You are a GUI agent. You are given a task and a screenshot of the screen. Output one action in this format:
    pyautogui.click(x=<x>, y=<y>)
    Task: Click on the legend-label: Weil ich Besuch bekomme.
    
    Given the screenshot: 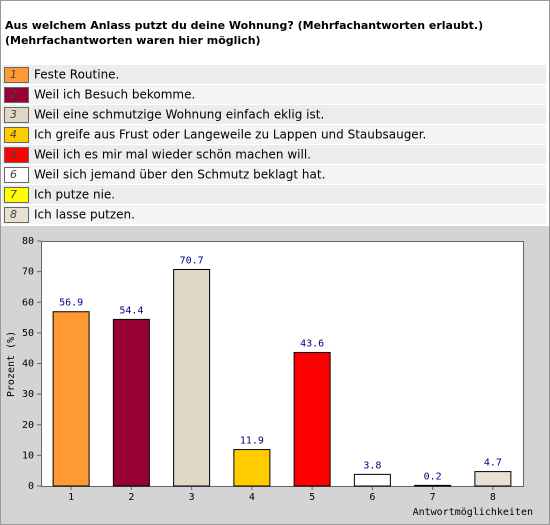 What is the action you would take?
    pyautogui.click(x=114, y=95)
    